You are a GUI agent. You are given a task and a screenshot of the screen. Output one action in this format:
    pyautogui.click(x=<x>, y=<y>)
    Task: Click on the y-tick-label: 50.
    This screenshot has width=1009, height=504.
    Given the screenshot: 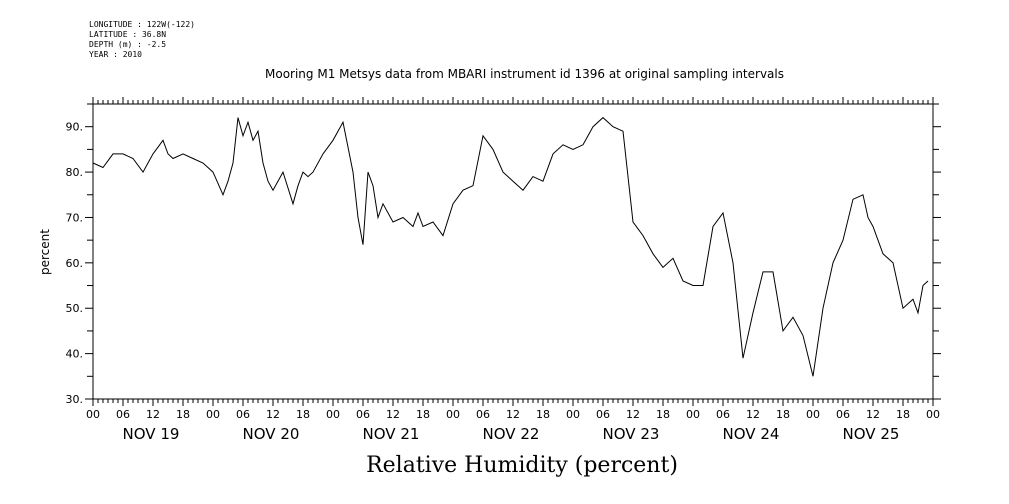 What is the action you would take?
    pyautogui.click(x=75, y=308)
    